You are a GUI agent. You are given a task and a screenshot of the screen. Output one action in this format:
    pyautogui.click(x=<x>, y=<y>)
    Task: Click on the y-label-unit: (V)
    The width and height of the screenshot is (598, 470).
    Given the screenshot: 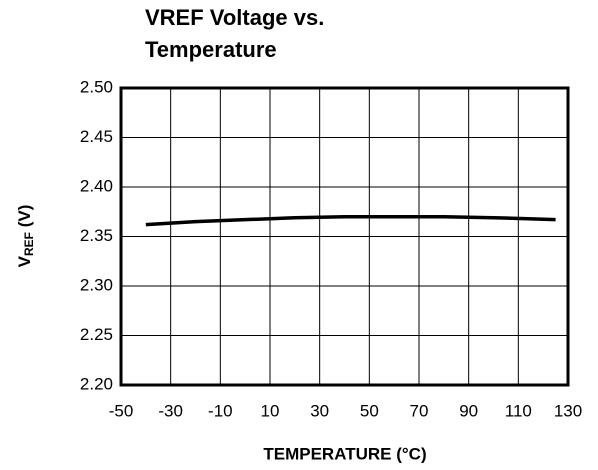 What is the action you would take?
    pyautogui.click(x=24, y=218)
    